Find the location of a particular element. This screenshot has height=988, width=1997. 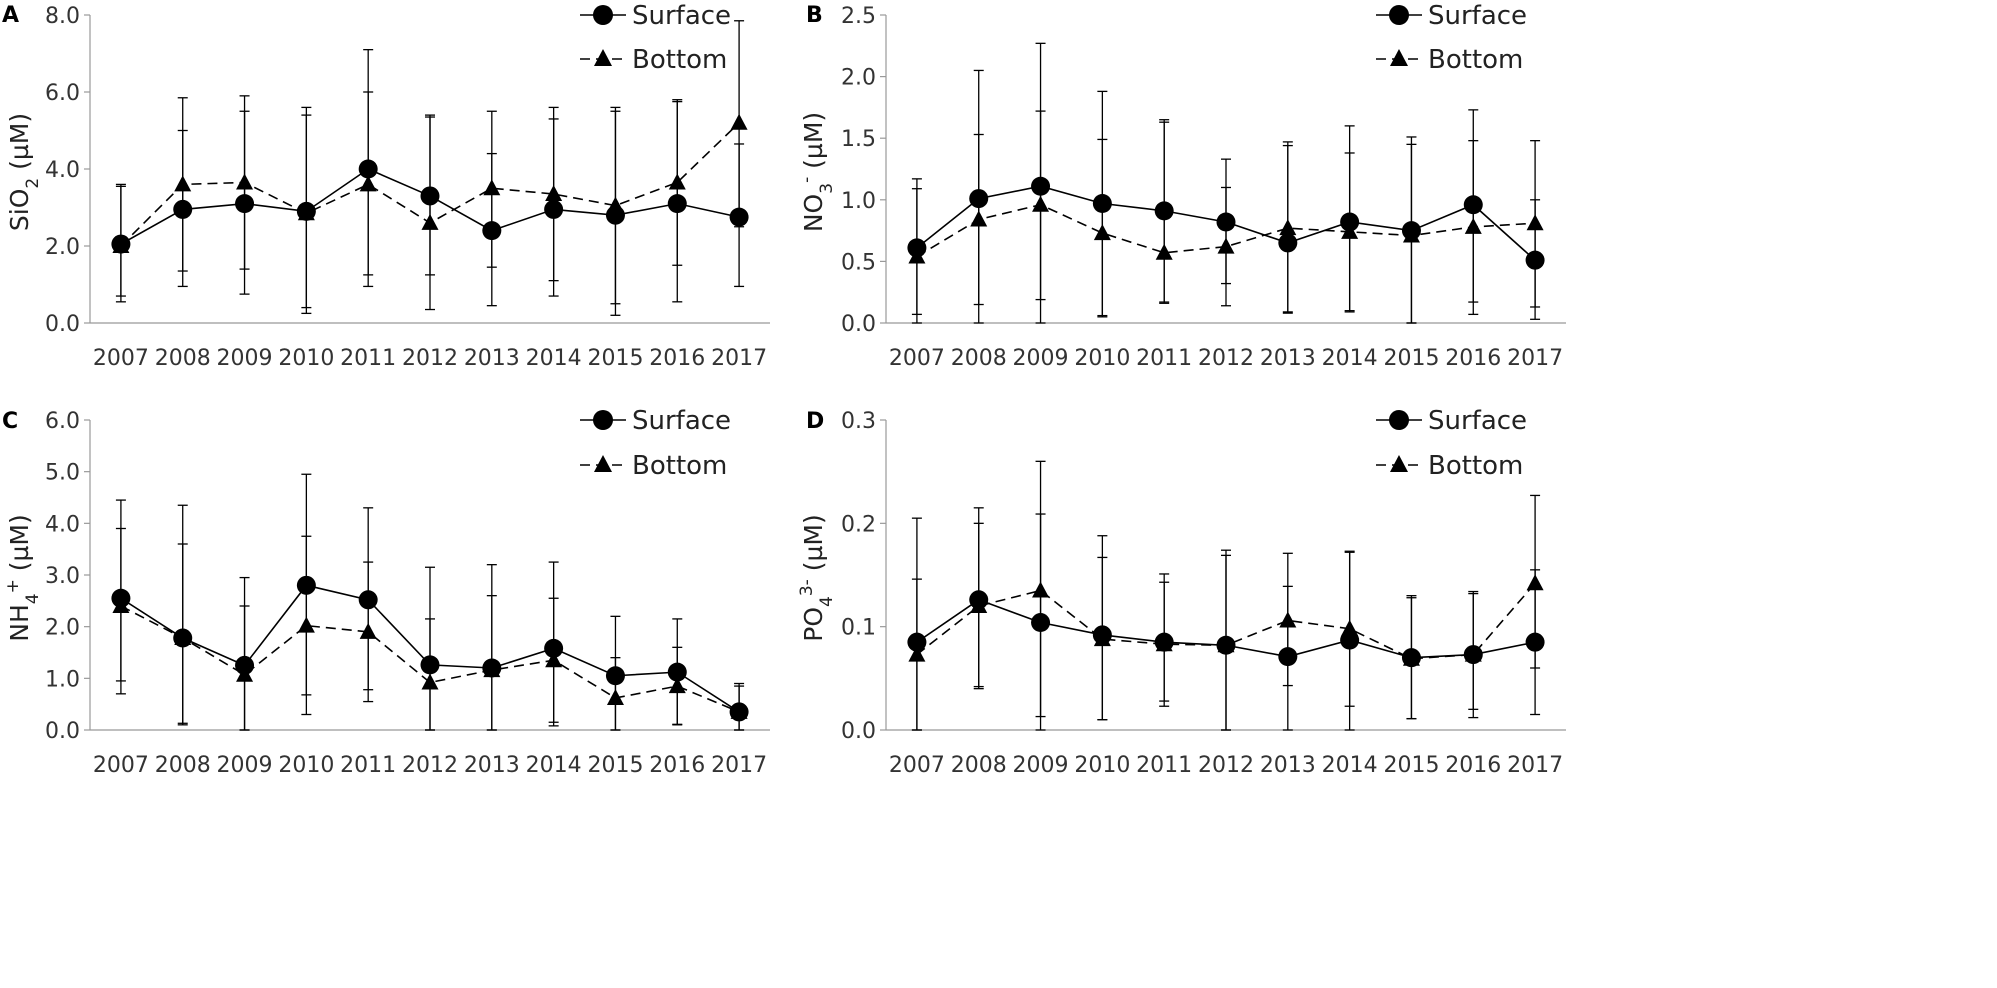

y-label-sup: 3- is located at coordinates (807, 587).